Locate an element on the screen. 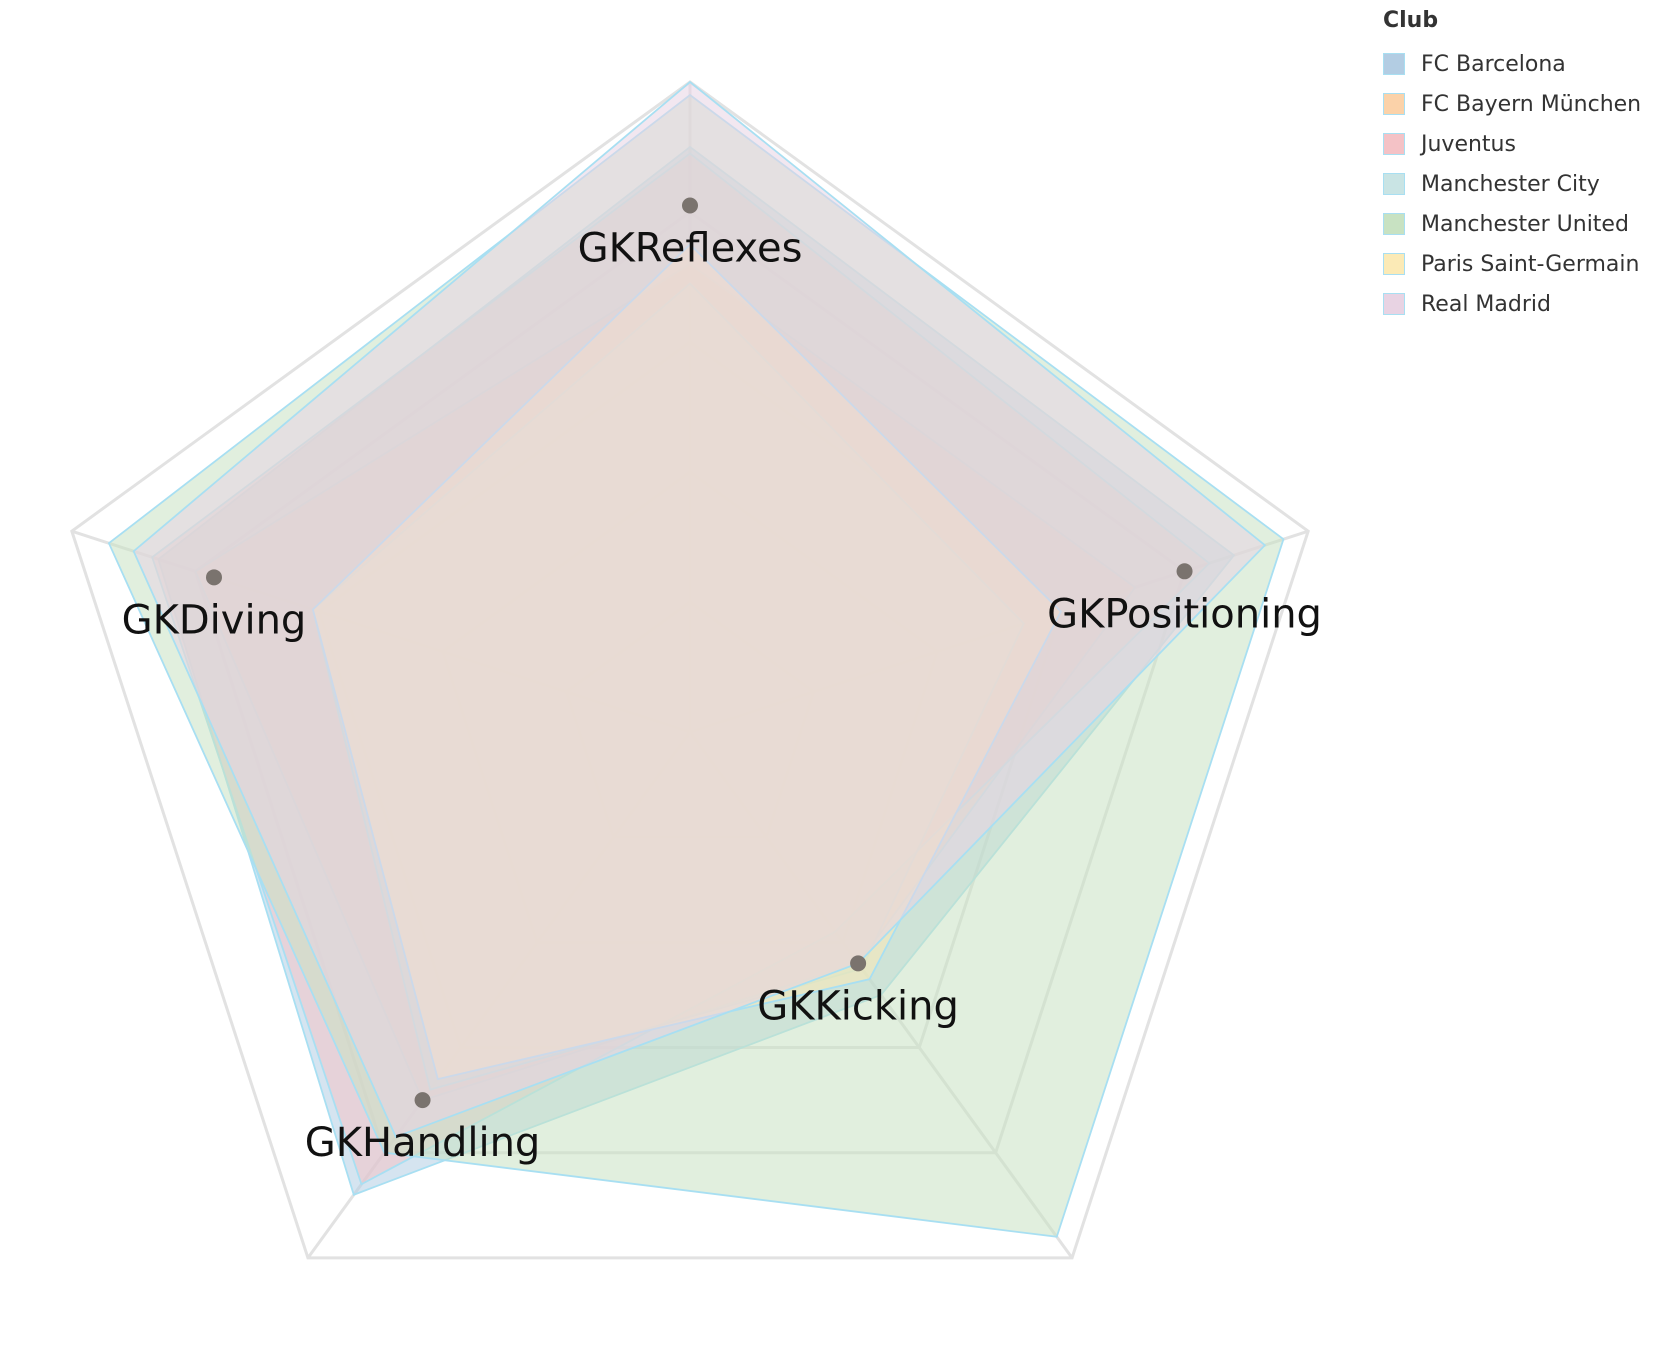 This screenshot has height=1356, width=1656. legend-label: Manchester United is located at coordinates (1525, 224).